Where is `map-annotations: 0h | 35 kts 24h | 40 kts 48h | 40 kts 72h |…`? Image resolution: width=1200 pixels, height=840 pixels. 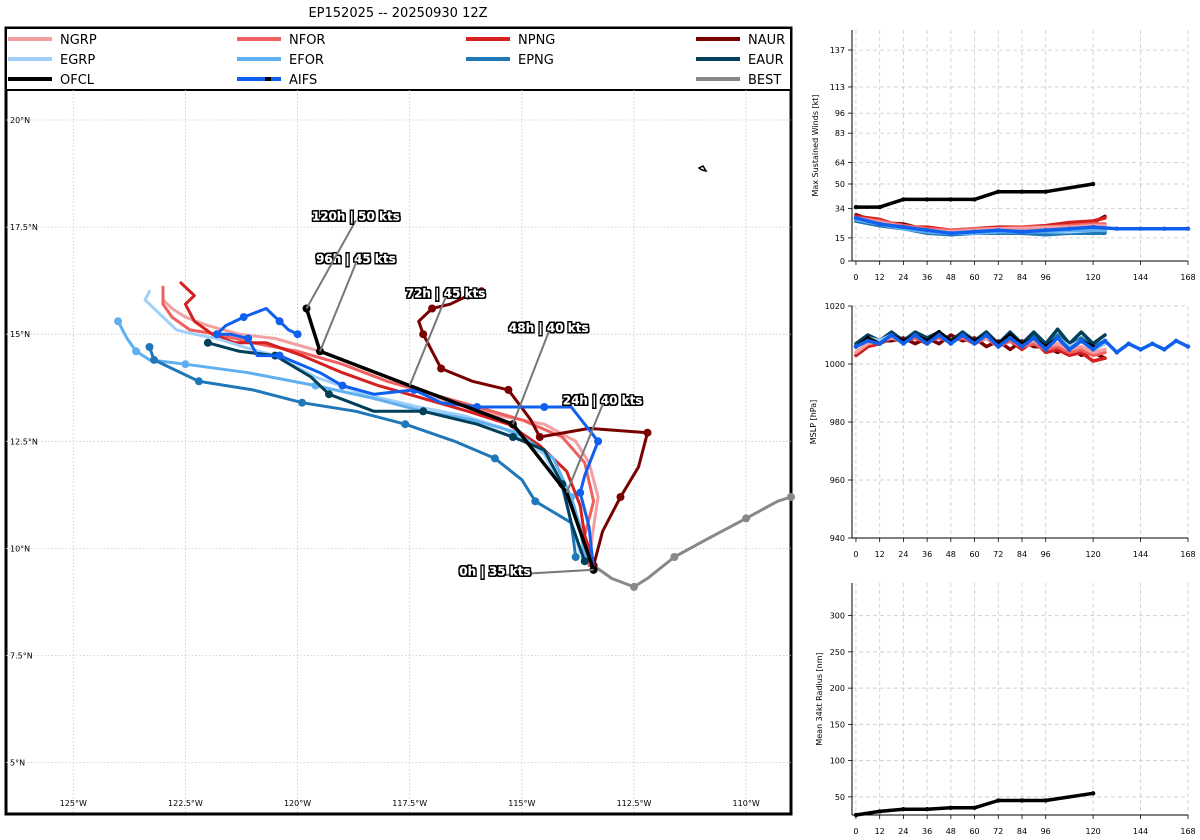 map-annotations: 0h | 35 kts 24h | 40 kts 48h | 40 kts 72h |… is located at coordinates (473, 394).